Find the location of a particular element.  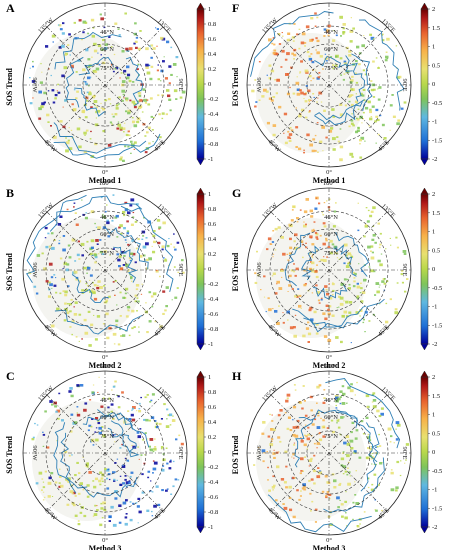

label-90e: 90°E is located at coordinates (180, 84).